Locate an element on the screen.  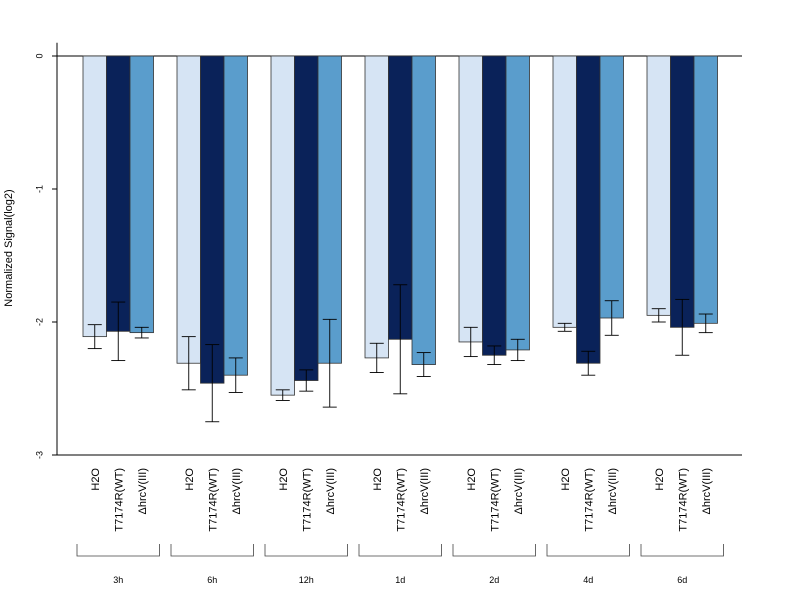
group-label: 12h is located at coordinates (306, 580).